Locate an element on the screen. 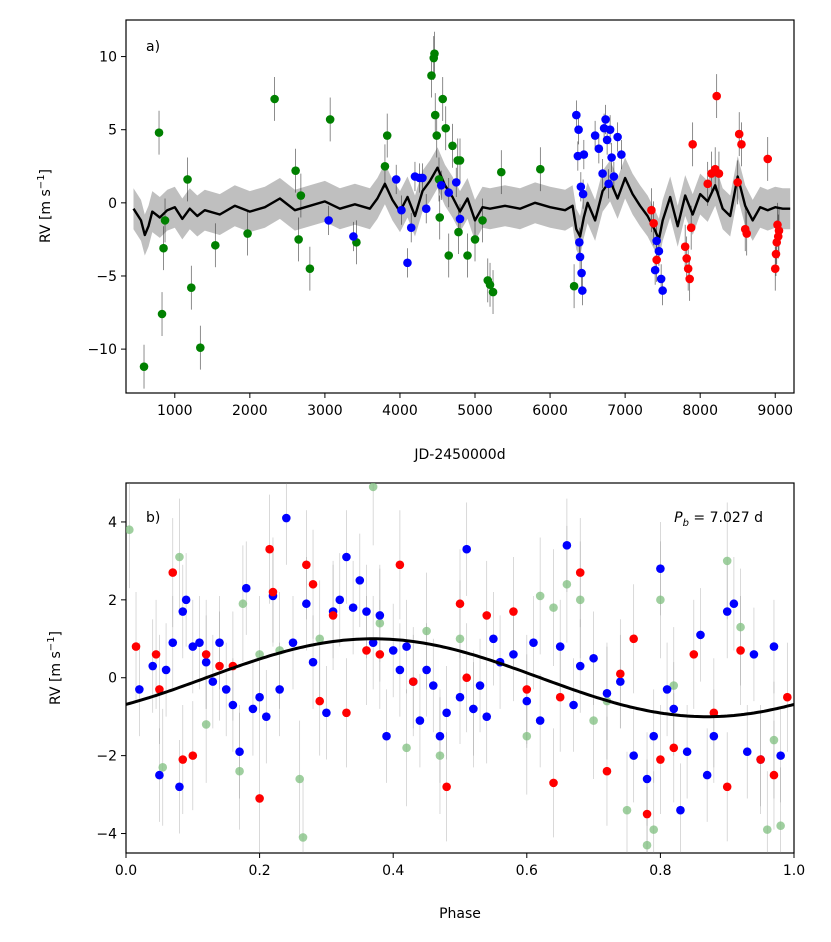 The image size is (831, 942). y-tick-label: 2 is located at coordinates (112, 601).